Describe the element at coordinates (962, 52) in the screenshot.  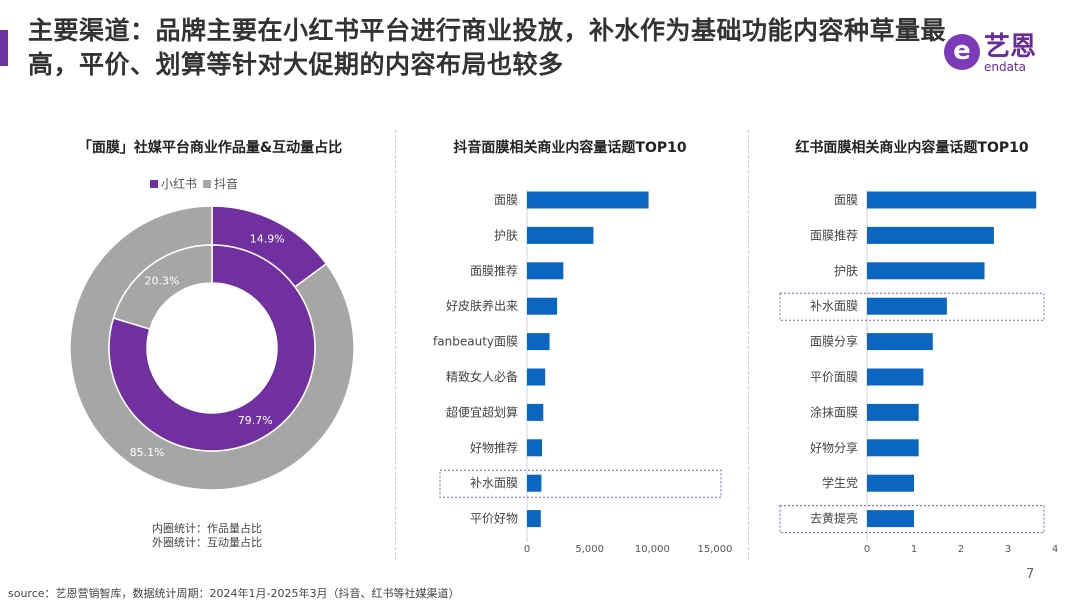
I see `logo-mark-icon: e` at that location.